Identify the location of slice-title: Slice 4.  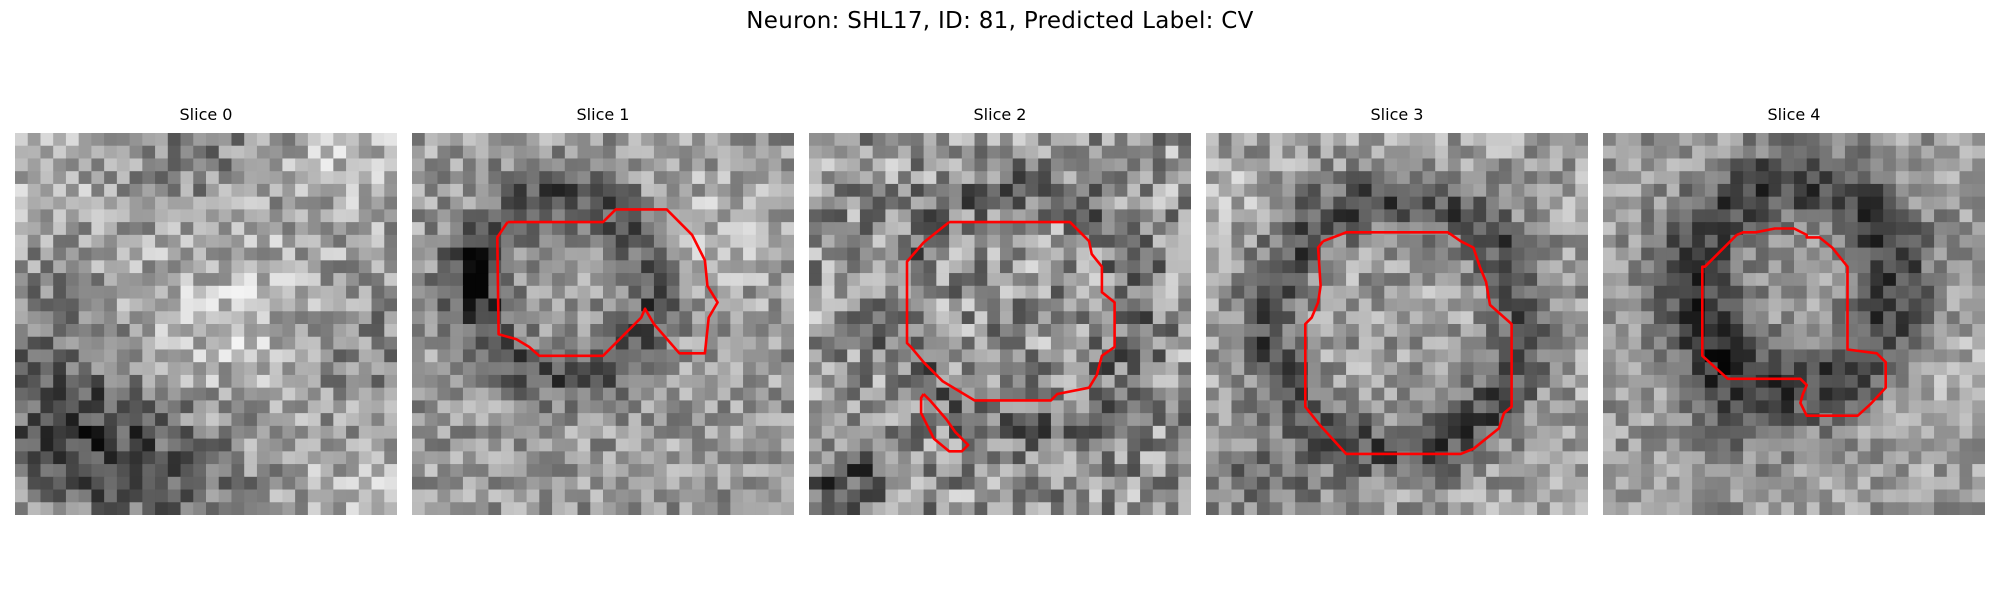
(1794, 114).